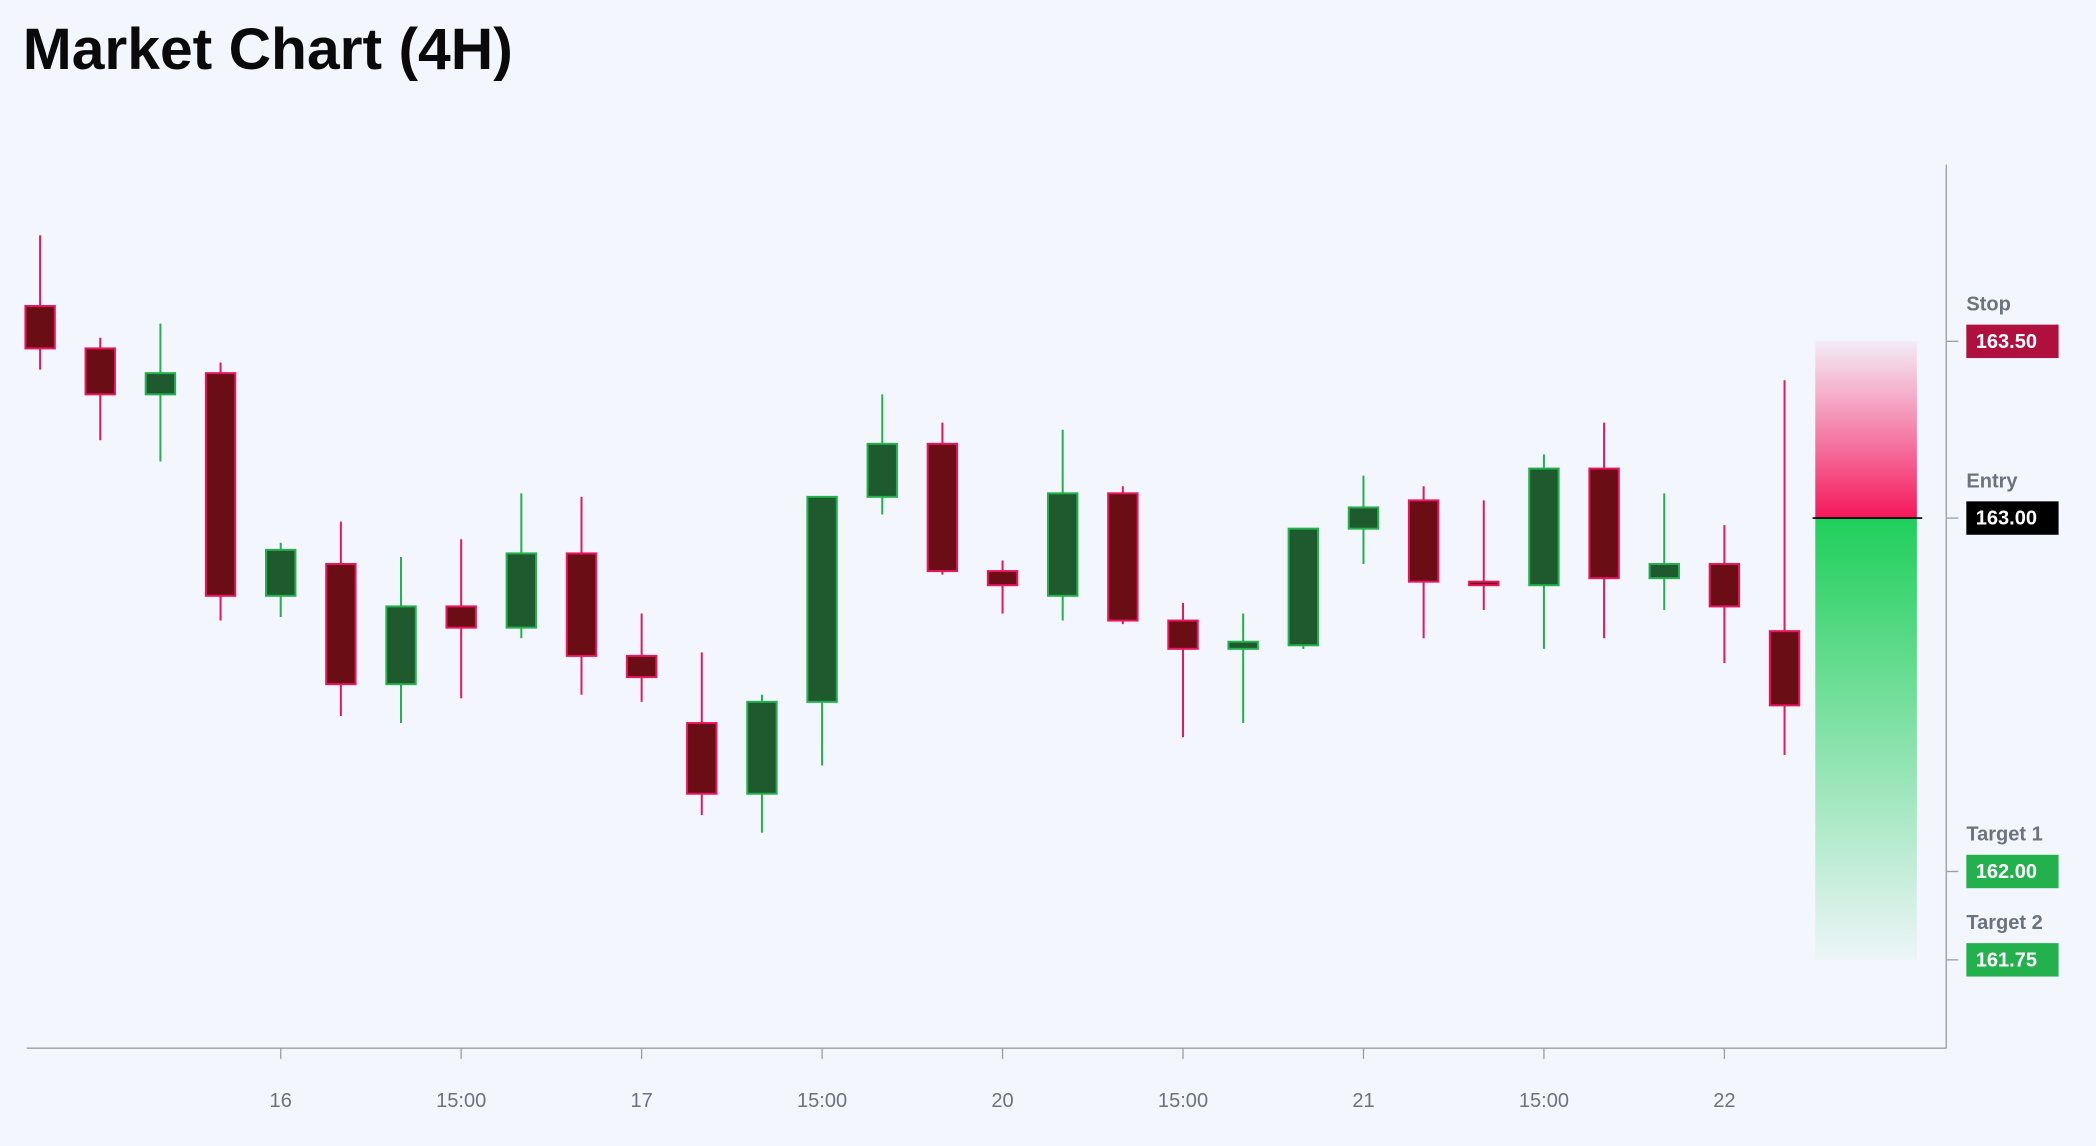 This screenshot has height=1146, width=2096. What do you see at coordinates (2006, 342) in the screenshot?
I see `level-value: 163.50` at bounding box center [2006, 342].